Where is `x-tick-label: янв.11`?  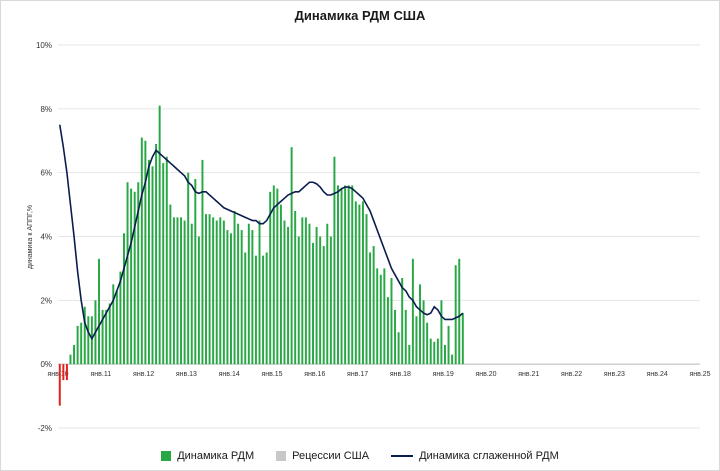
x-tick-label: янв.11 is located at coordinates (101, 374).